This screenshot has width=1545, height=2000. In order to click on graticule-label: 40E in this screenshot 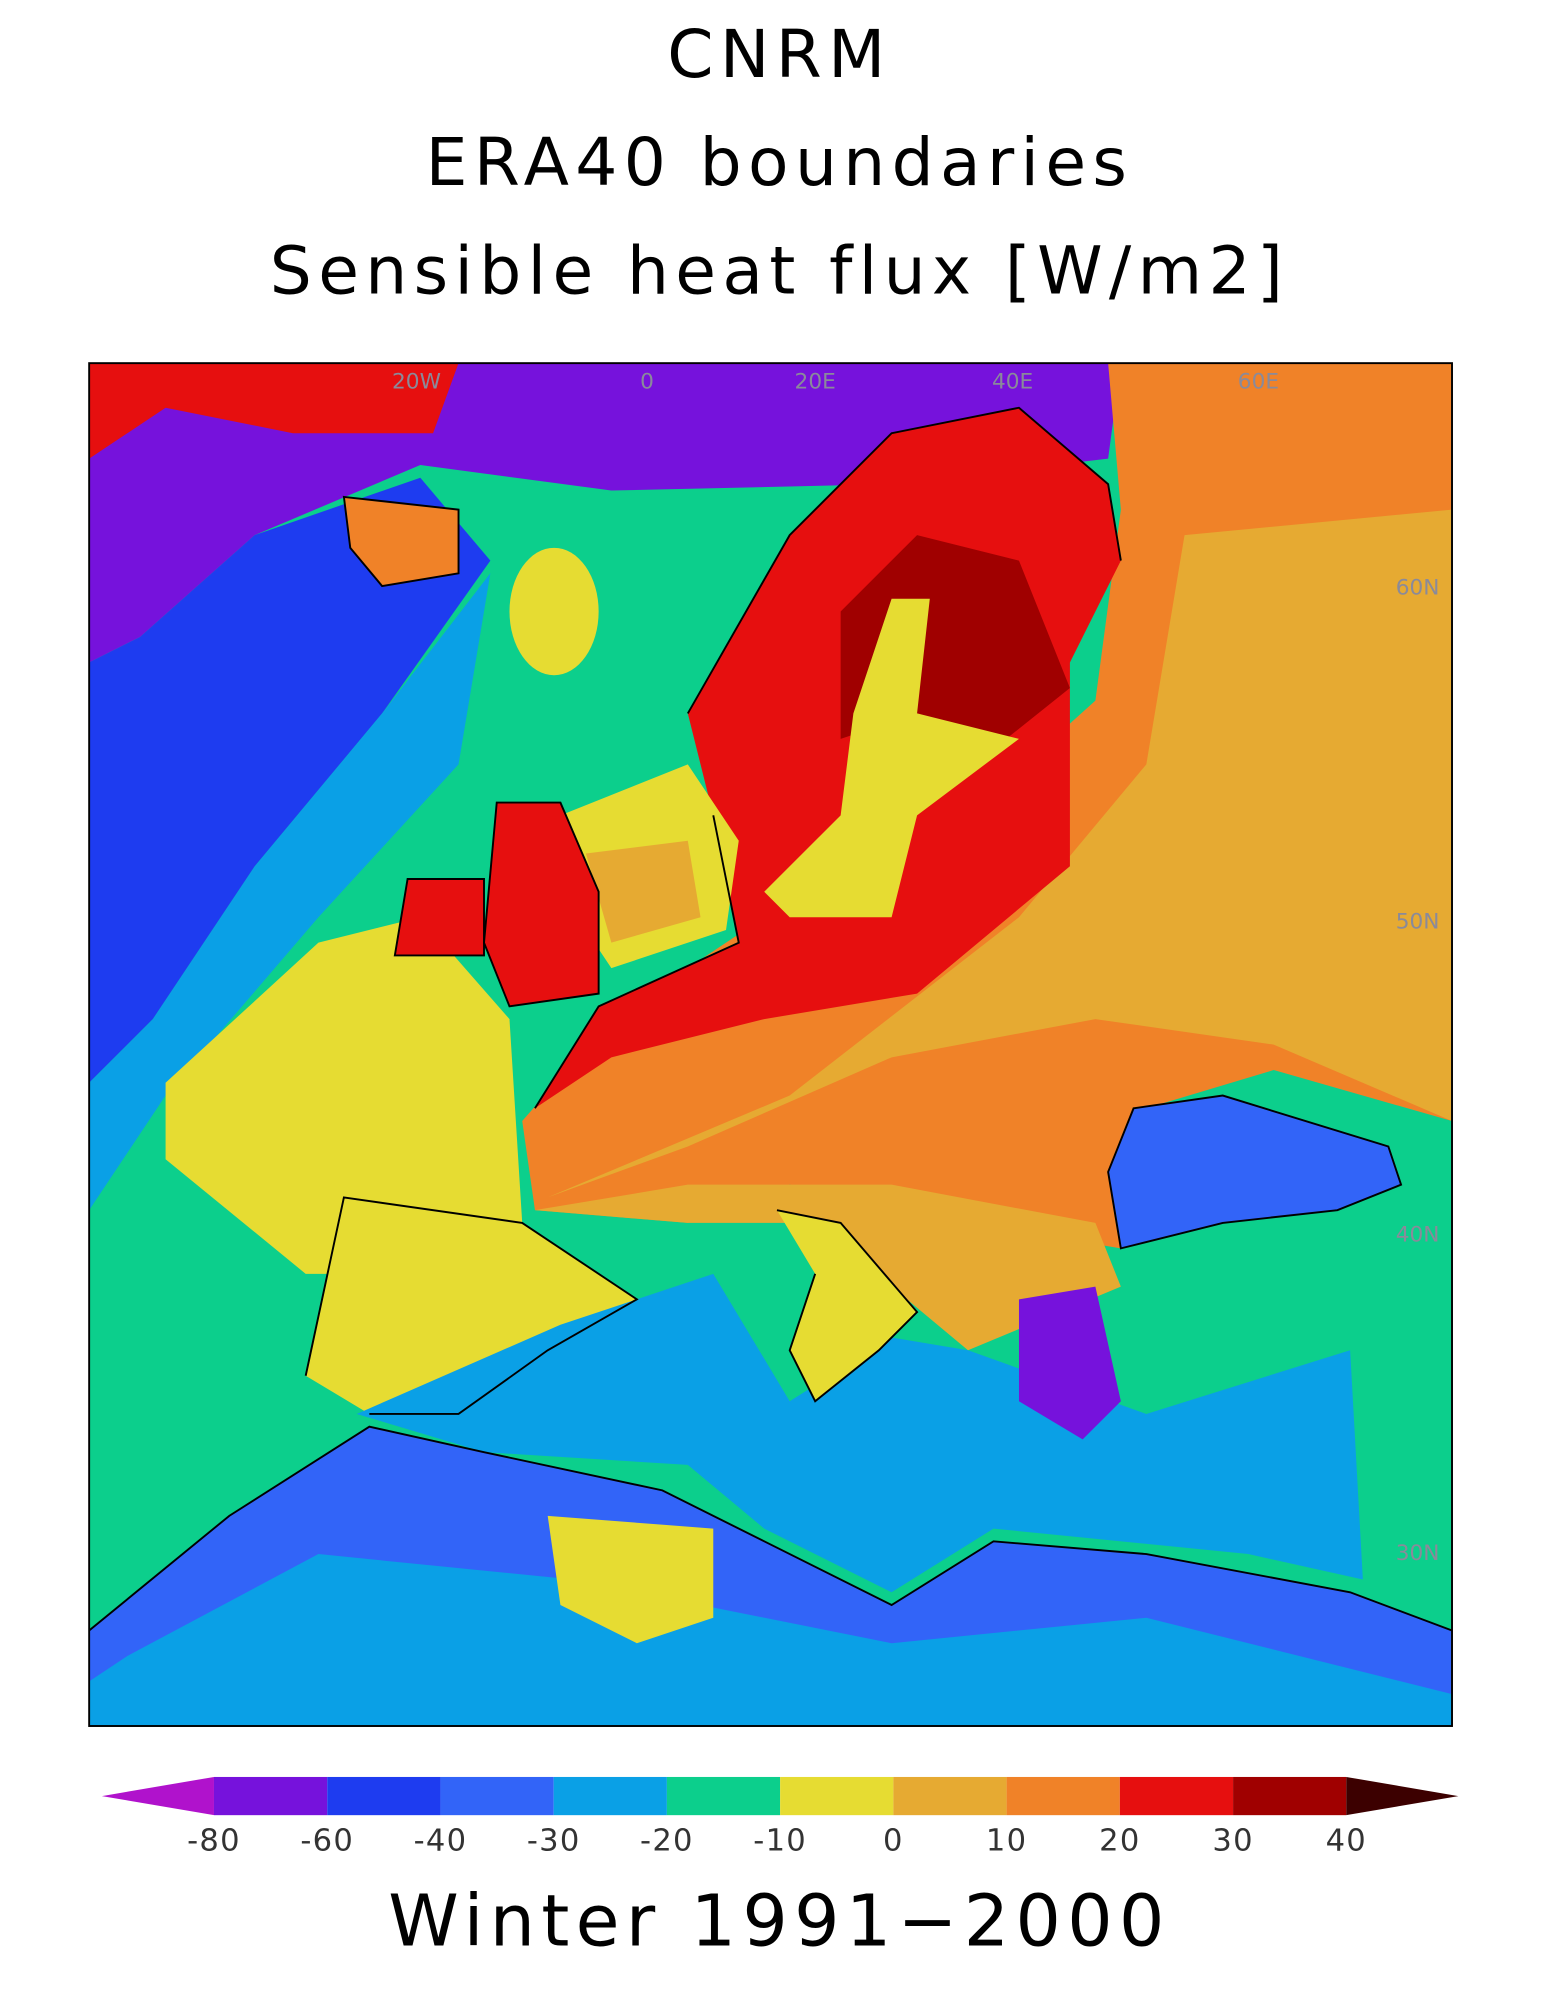, I will do `click(1012, 381)`.